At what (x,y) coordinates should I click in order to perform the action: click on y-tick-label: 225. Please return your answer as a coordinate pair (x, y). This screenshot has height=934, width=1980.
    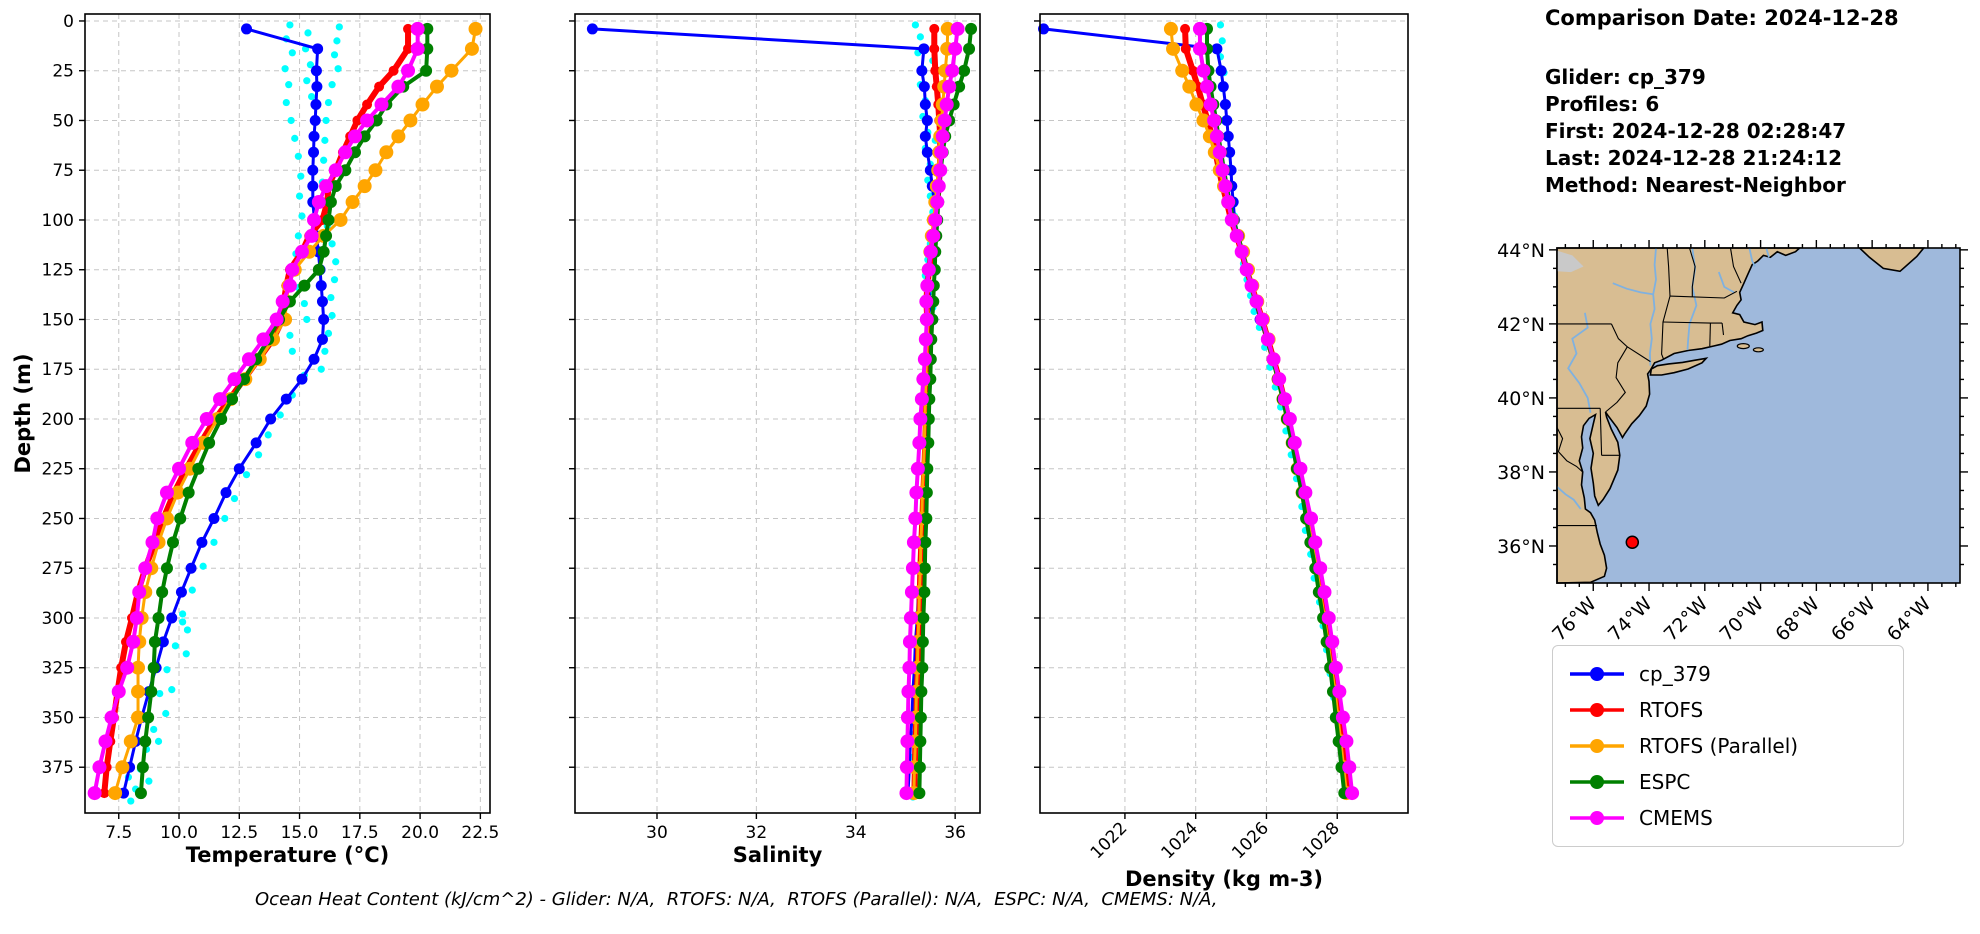
    Looking at the image, I should click on (58, 470).